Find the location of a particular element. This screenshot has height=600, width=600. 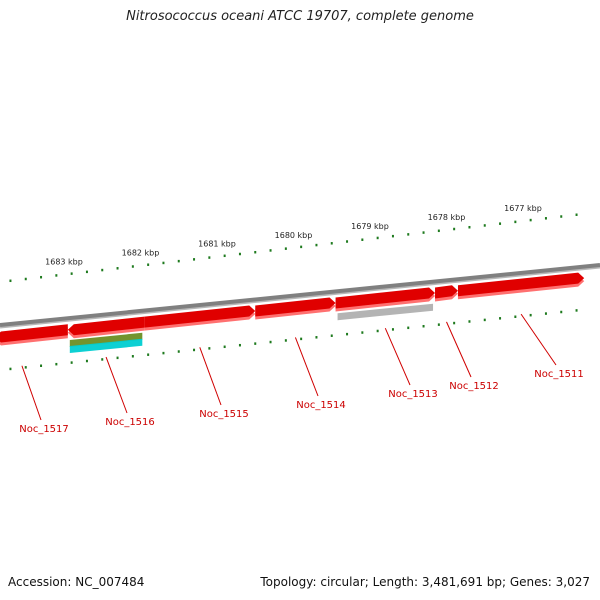

scale-label: 1680 kbp is located at coordinates (294, 235).